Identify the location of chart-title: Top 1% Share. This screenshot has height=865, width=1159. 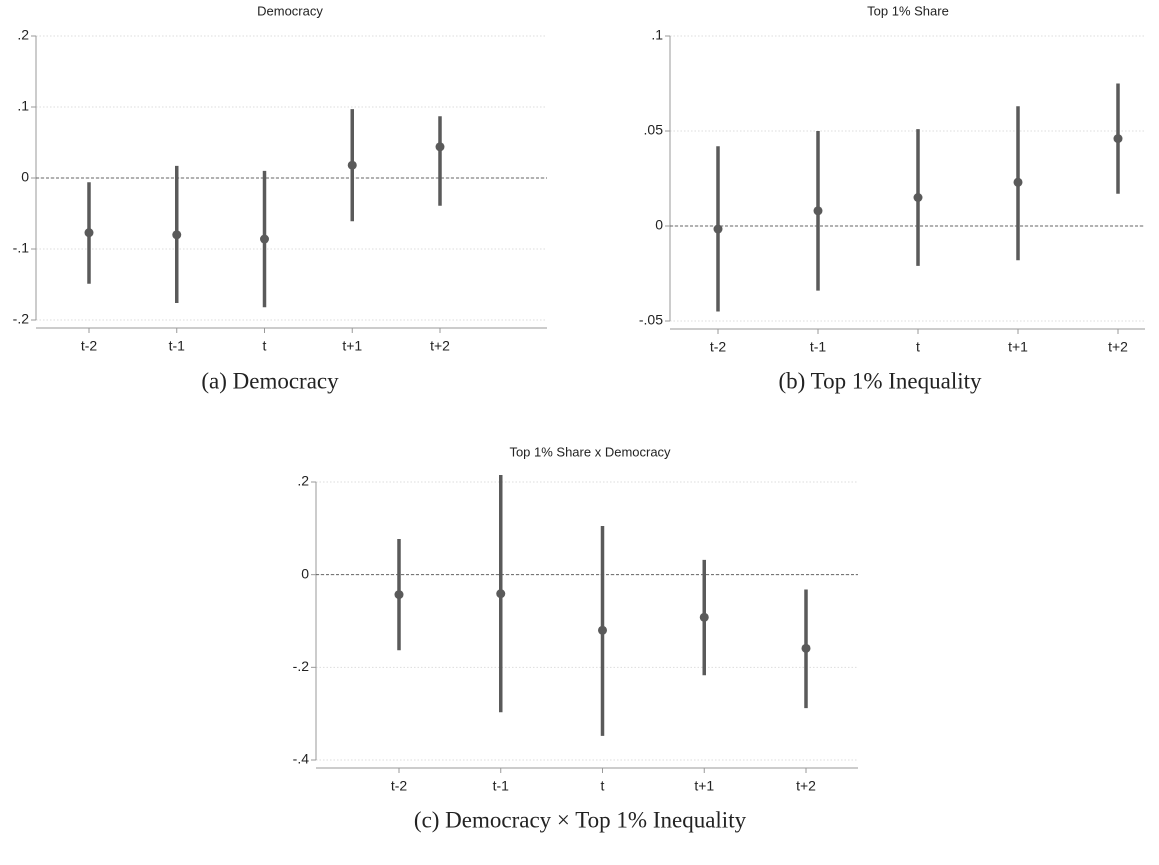
(908, 10).